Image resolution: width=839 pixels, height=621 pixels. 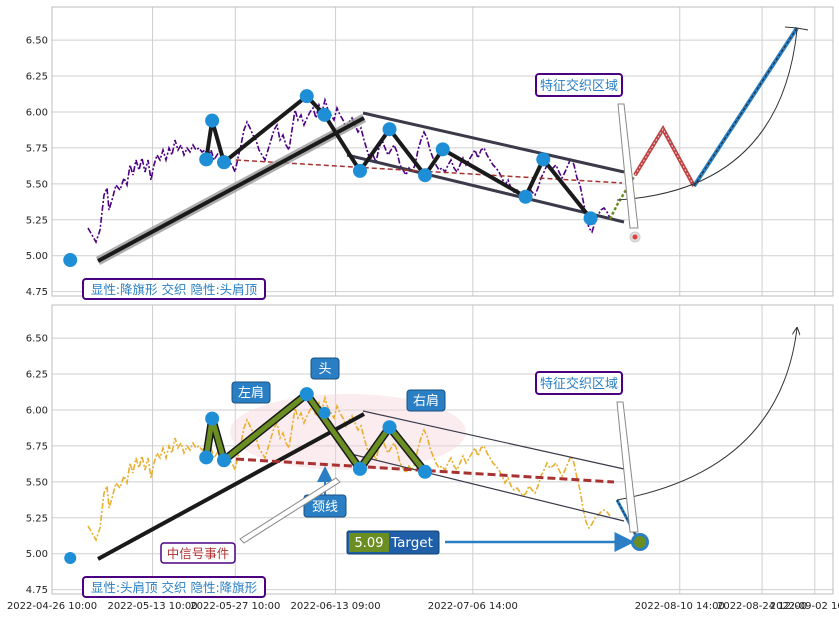 I want to click on top-target-dot-inner, so click(x=635, y=237).